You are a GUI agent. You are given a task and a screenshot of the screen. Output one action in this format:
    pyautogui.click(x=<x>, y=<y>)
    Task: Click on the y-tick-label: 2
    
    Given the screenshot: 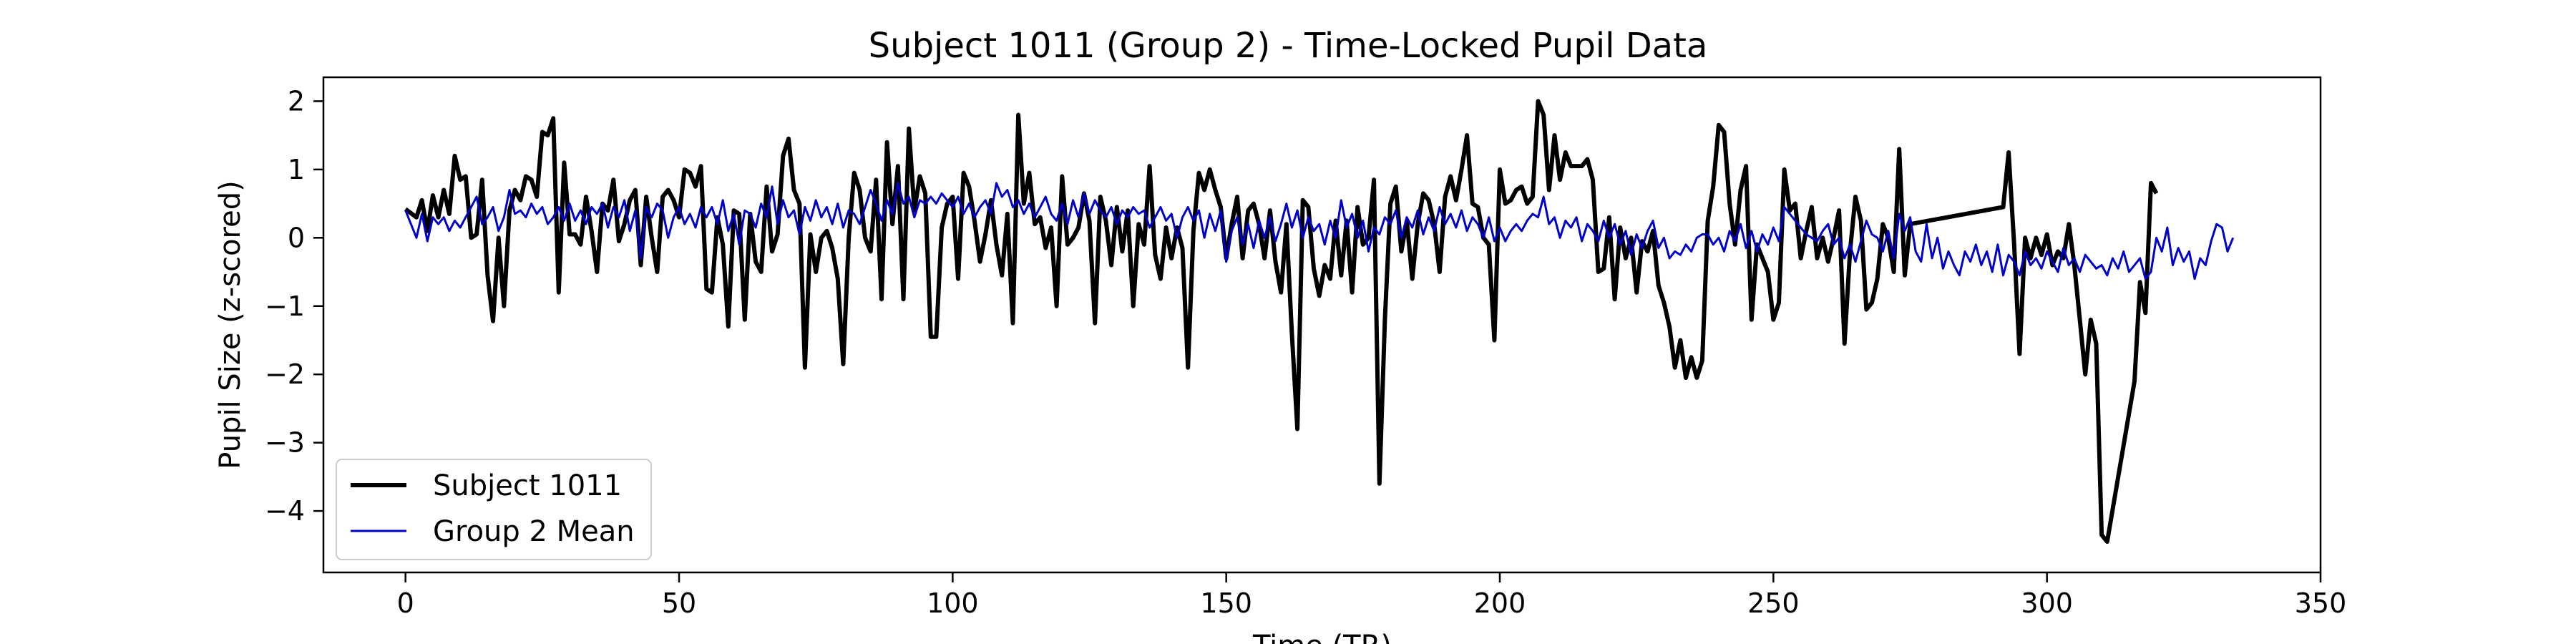 What is the action you would take?
    pyautogui.click(x=296, y=101)
    